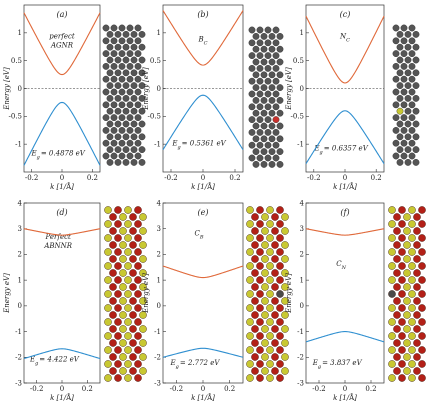 The width and height of the screenshot is (426, 406). Describe the element at coordinates (72, 187) in the screenshot. I see `x-axis-label-end: ]` at that location.